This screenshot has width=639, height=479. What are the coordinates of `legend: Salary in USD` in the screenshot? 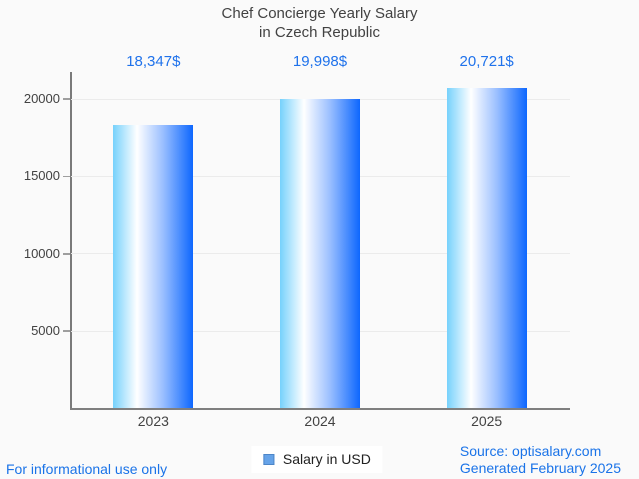 It's located at (316, 459).